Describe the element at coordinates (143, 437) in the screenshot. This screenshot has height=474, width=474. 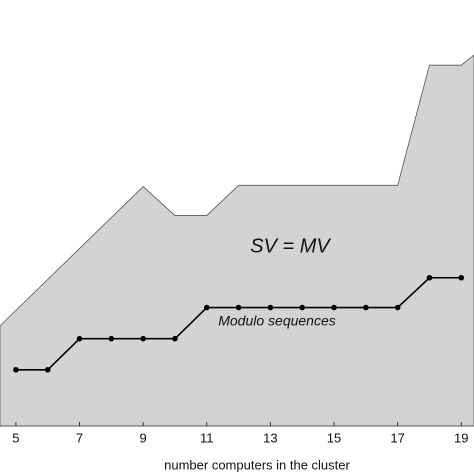
I see `x-tick-label: 9` at that location.